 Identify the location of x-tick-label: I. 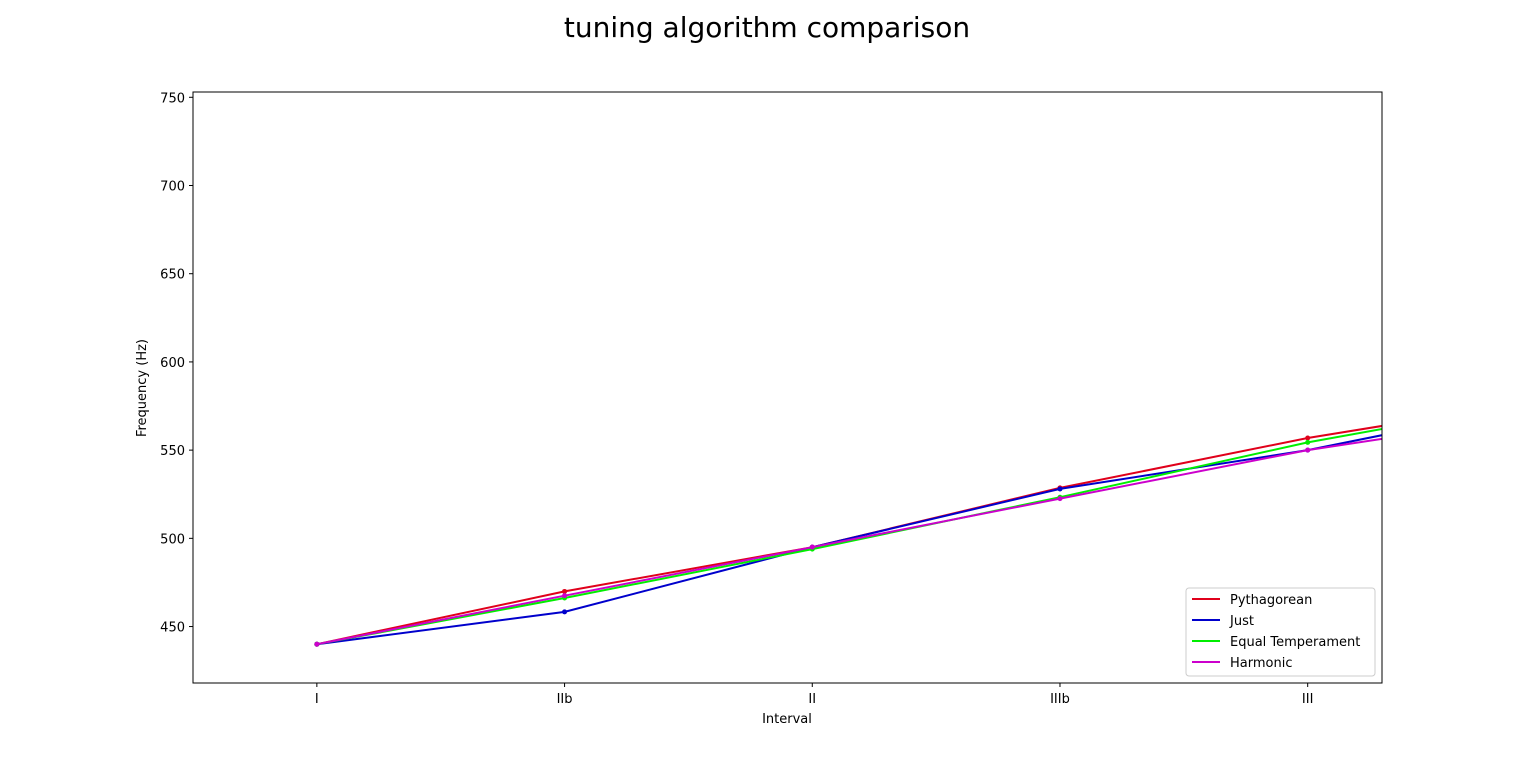
(317, 699).